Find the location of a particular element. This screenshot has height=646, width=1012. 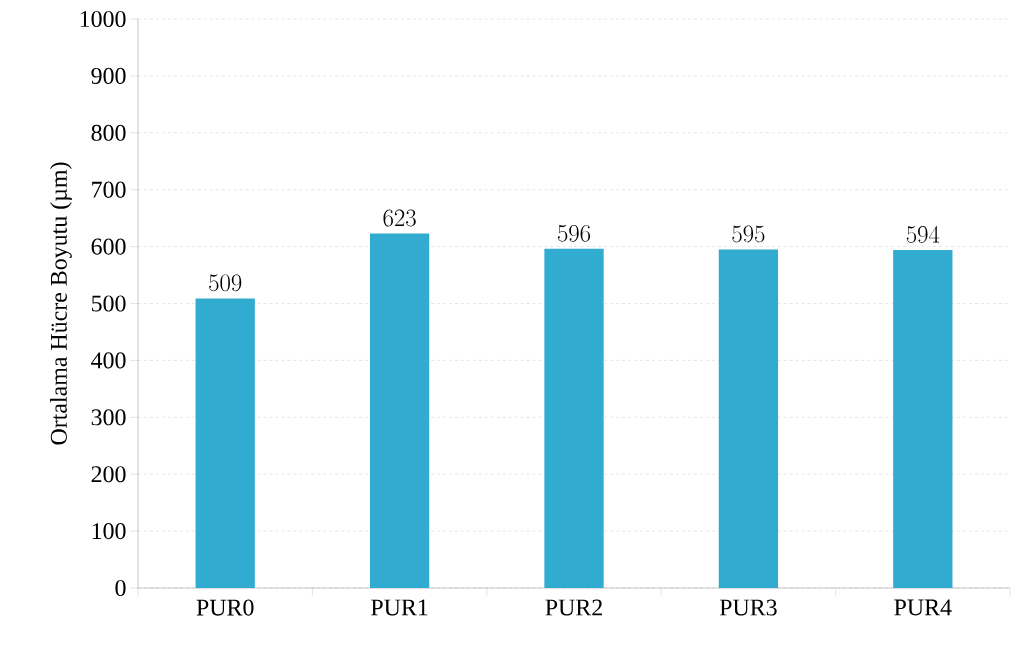

data-label: 595 is located at coordinates (748, 234).